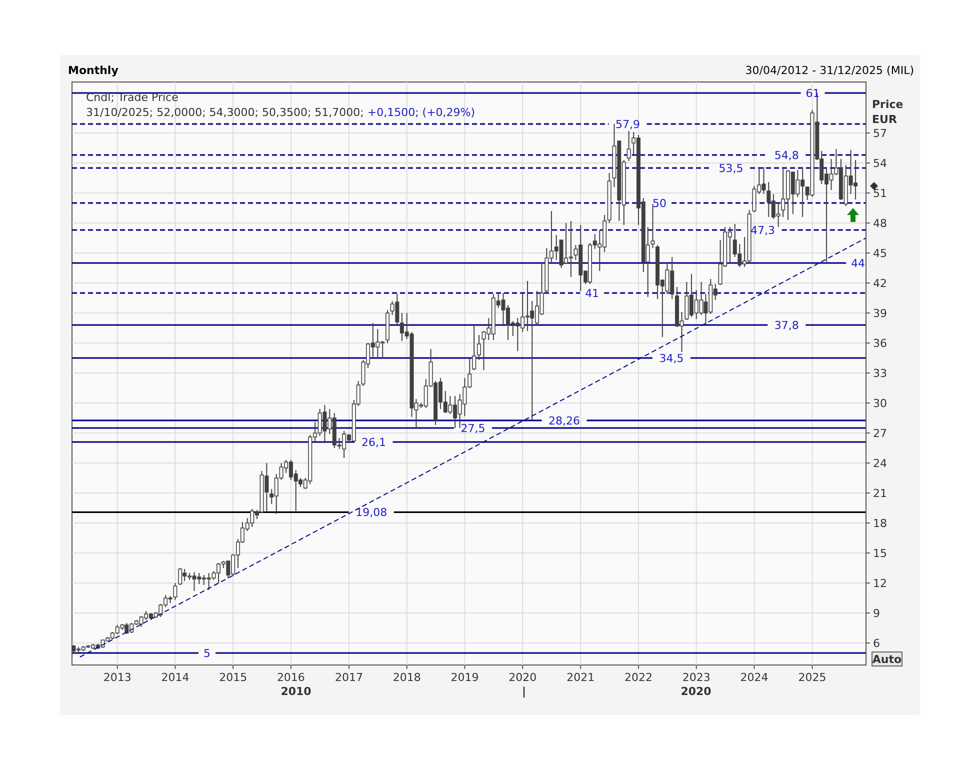  What do you see at coordinates (812, 677) in the screenshot?
I see `x-tick-label: 2025` at bounding box center [812, 677].